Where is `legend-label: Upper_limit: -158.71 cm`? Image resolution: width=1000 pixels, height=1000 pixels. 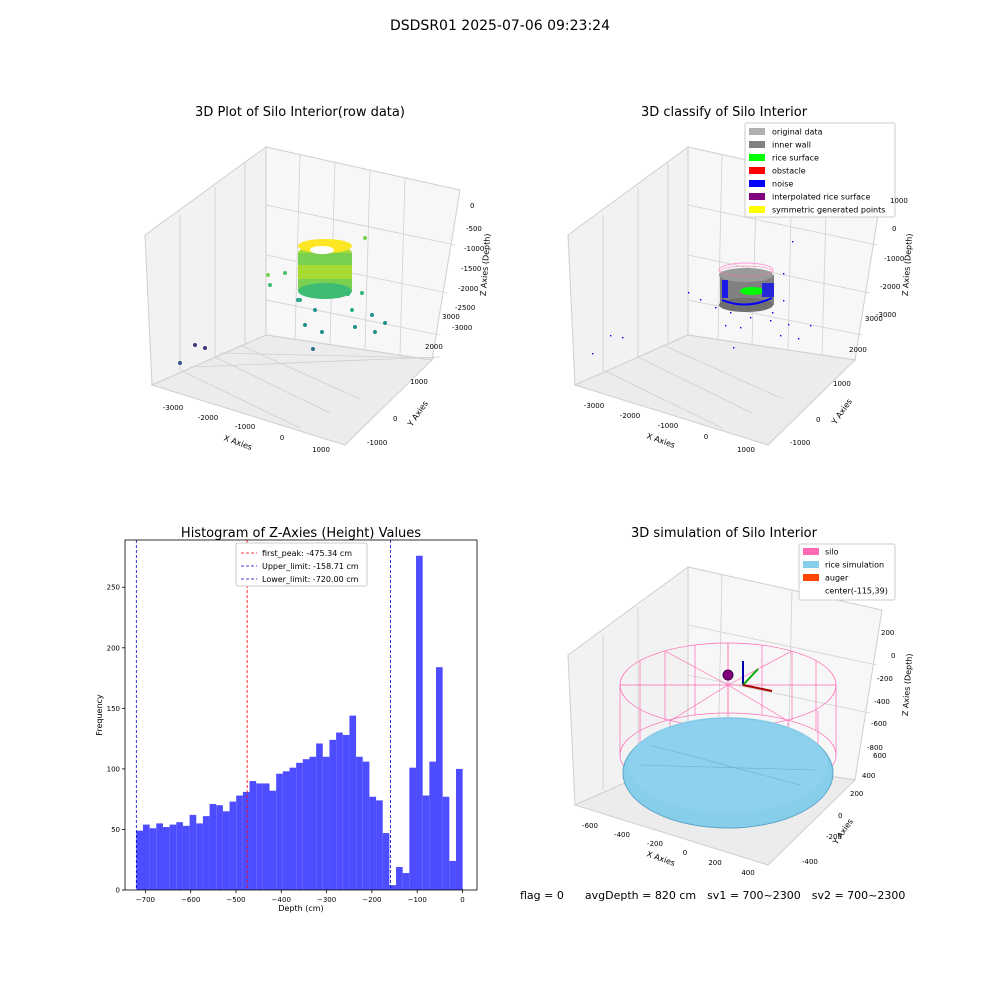 legend-label: Upper_limit: -158.71 cm is located at coordinates (310, 566).